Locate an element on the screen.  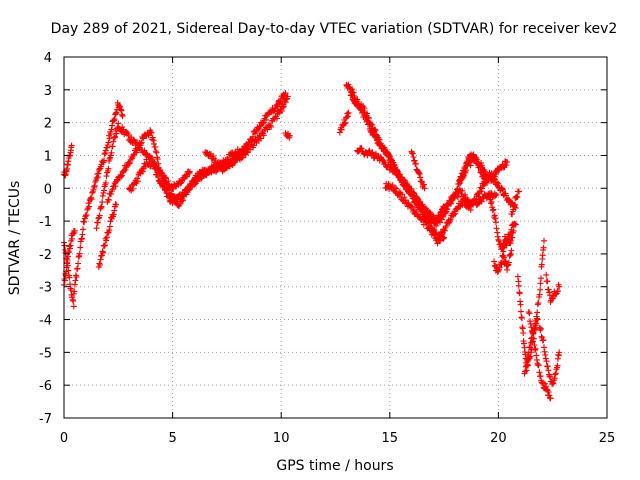
y-tick-label: 4 is located at coordinates (48, 58).